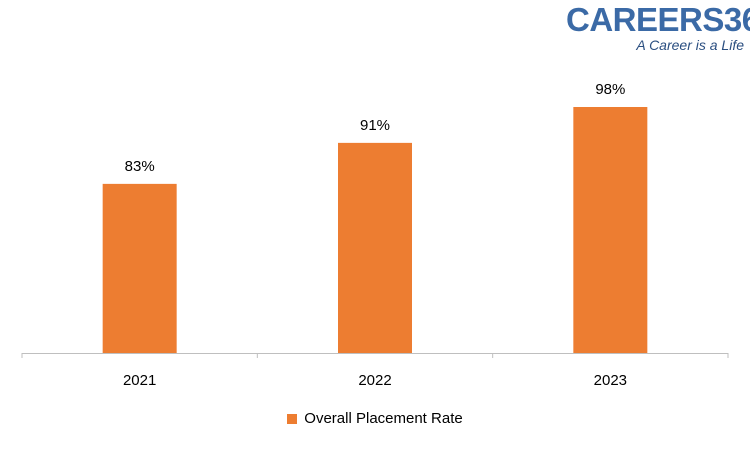  Describe the element at coordinates (375, 247) in the screenshot. I see `bar-2022` at that location.